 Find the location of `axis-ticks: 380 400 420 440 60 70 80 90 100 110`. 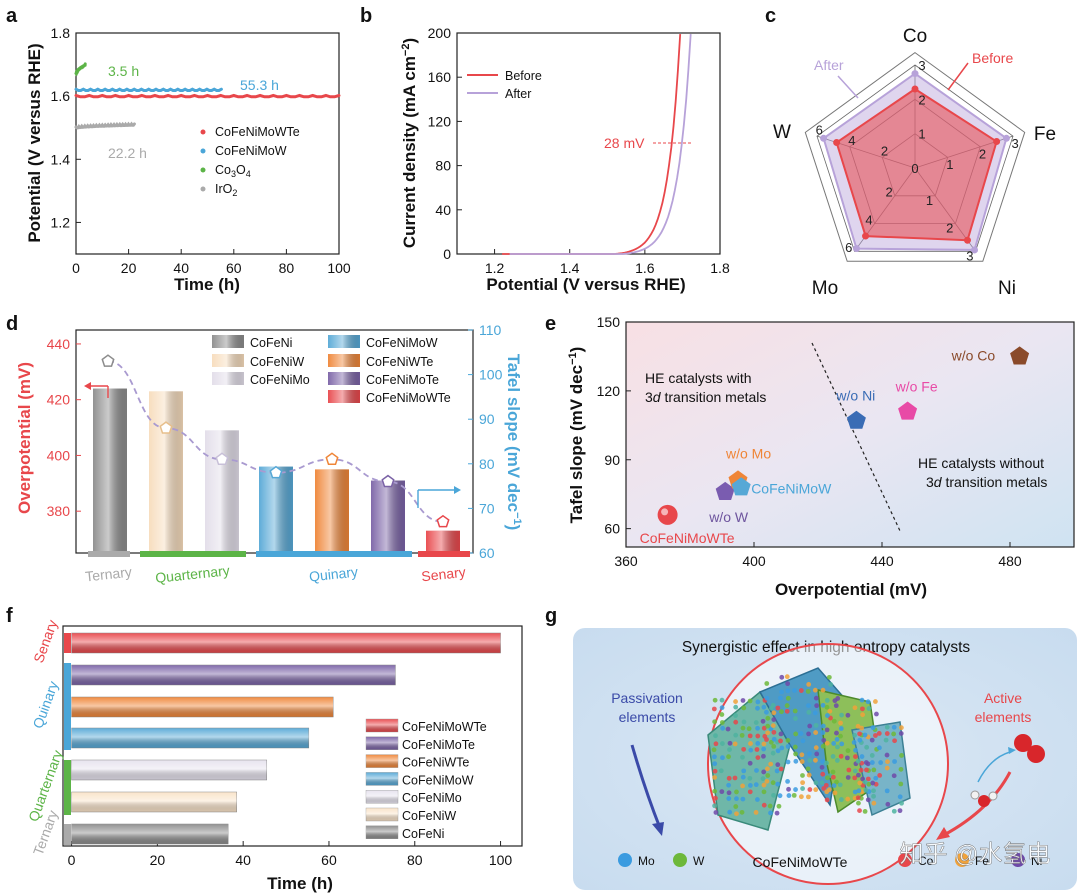

axis-ticks: 380 400 420 440 60 70 80 90 100 110 is located at coordinates (275, 441).